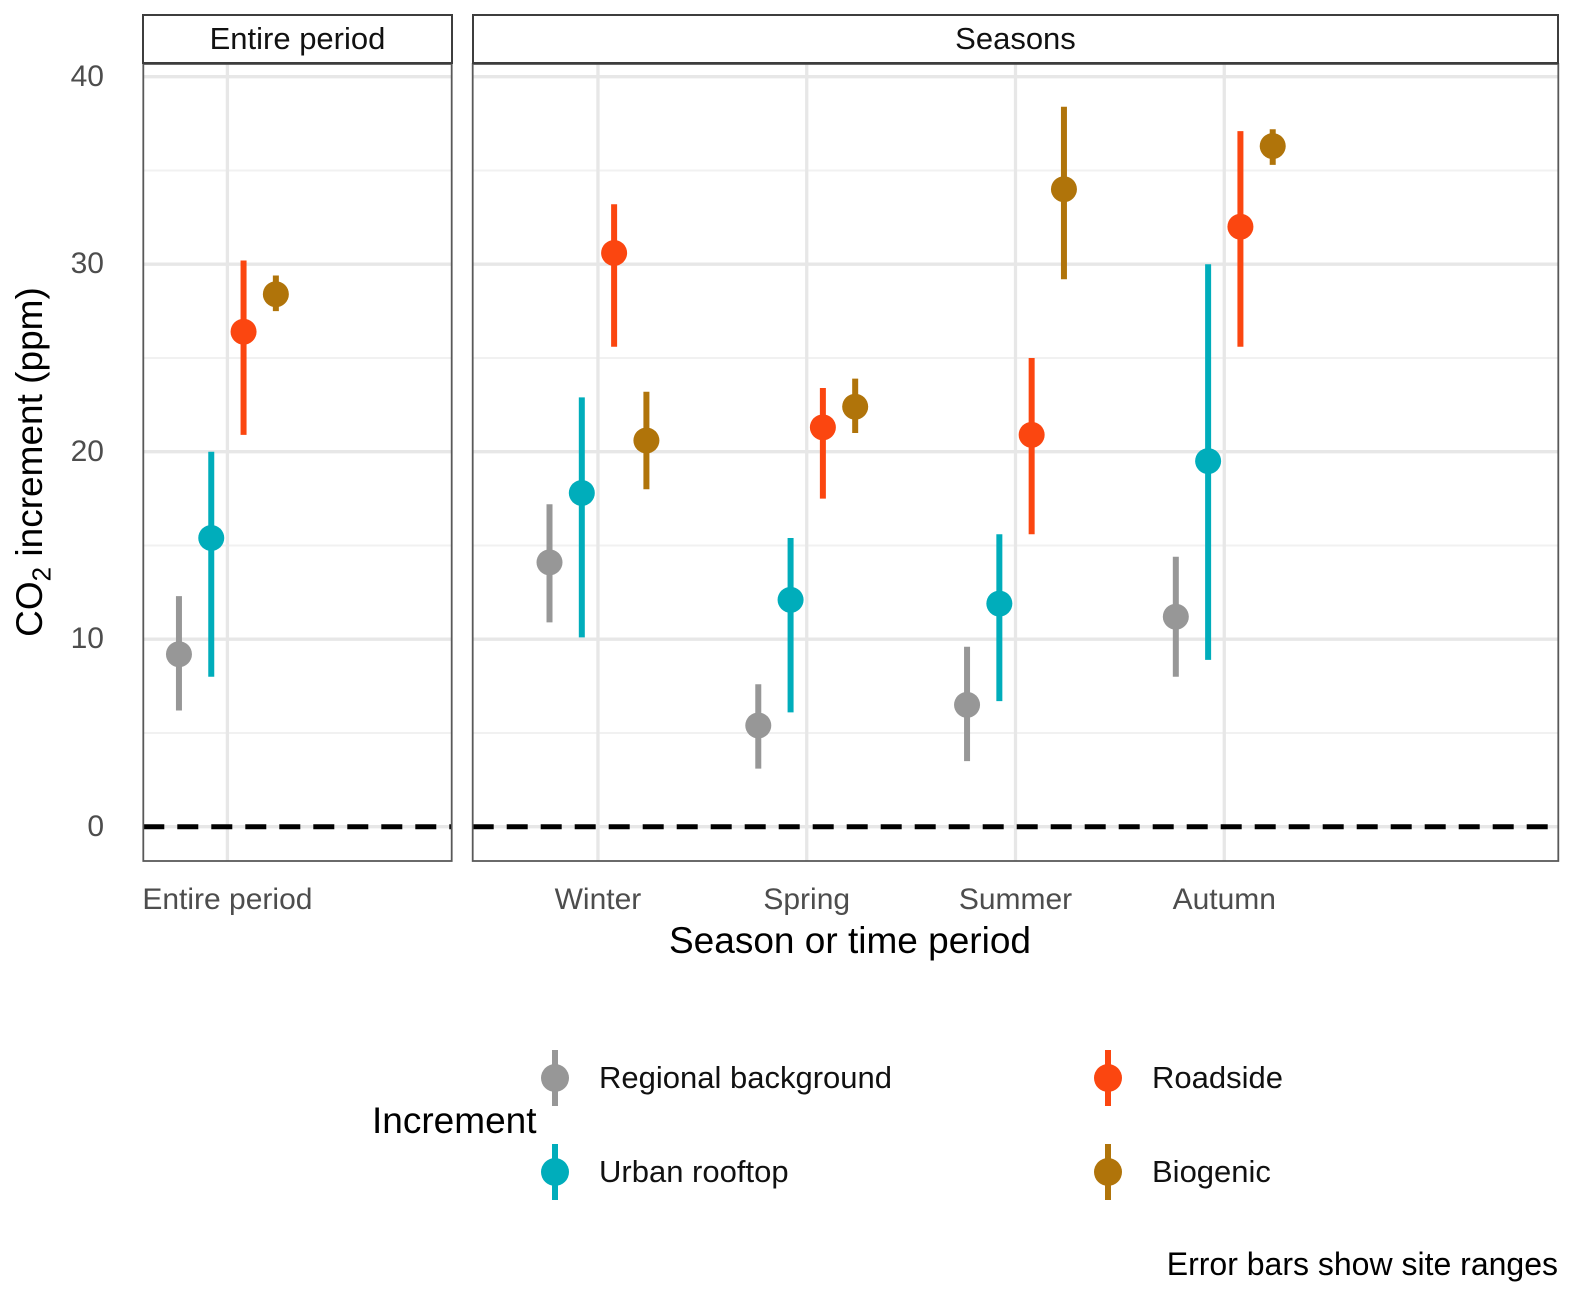 The width and height of the screenshot is (1574, 1303). What do you see at coordinates (1362, 1264) in the screenshot?
I see `figure-caption: Error bars show site ranges` at bounding box center [1362, 1264].